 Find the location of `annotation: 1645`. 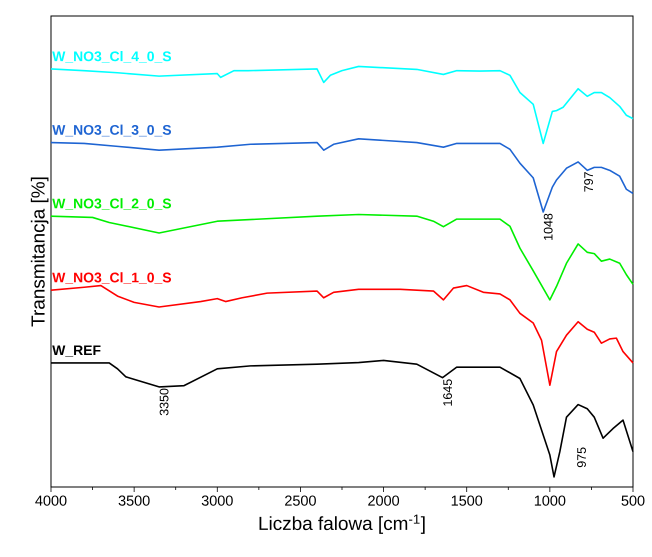

annotation: 1645 is located at coordinates (447, 392).